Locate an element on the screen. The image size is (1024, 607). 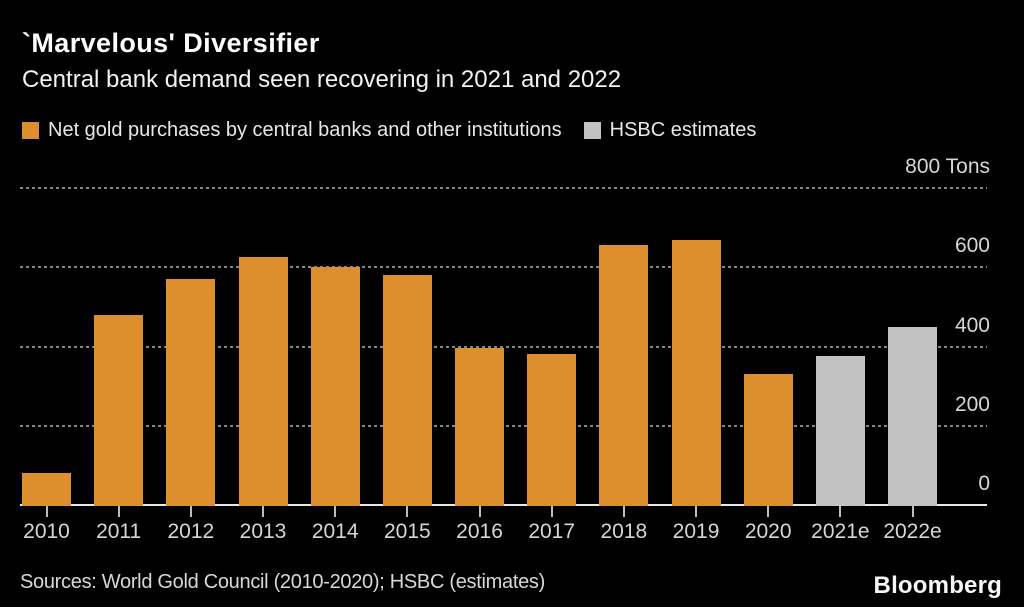
x-axis-label-2010: 2010 is located at coordinates (46, 531).